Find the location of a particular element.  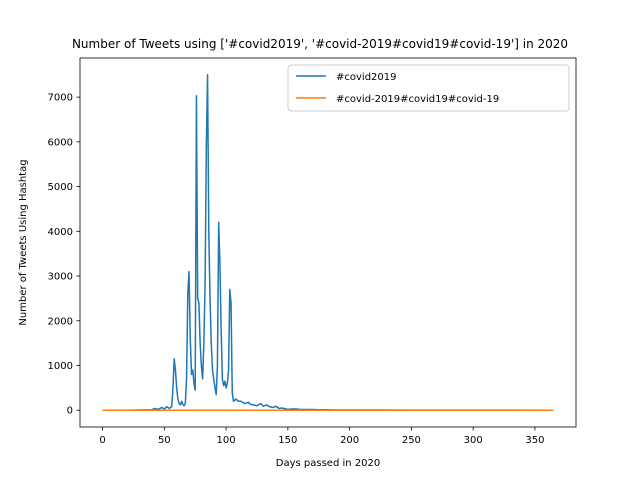

x-axis-label: Days passed in 2020 is located at coordinates (328, 463).